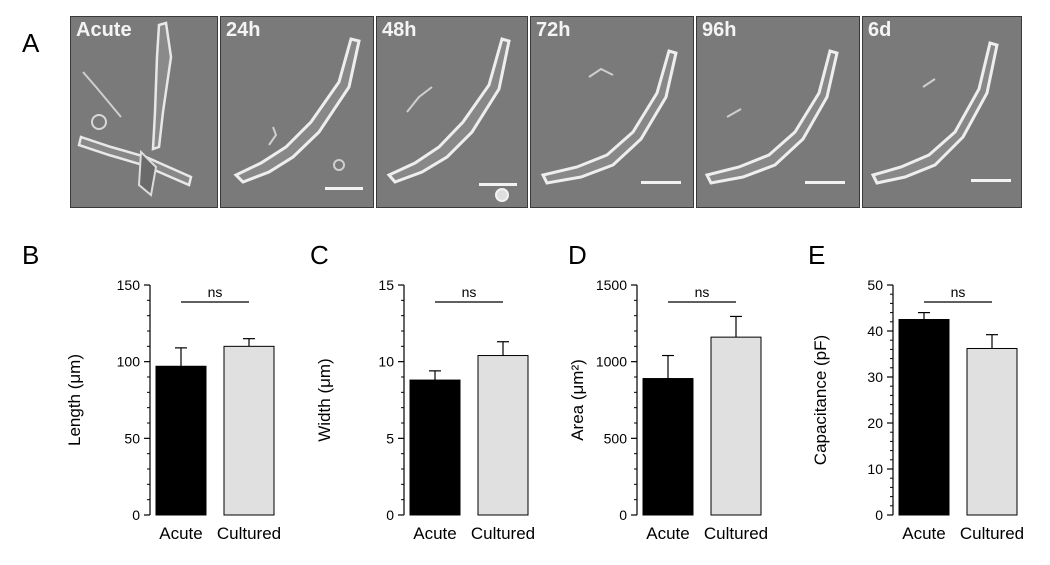 The height and width of the screenshot is (565, 1050). I want to click on bar-chart-c: 0 5 10 15 Width (μm) Acute Cultured ns, so click(425, 410).